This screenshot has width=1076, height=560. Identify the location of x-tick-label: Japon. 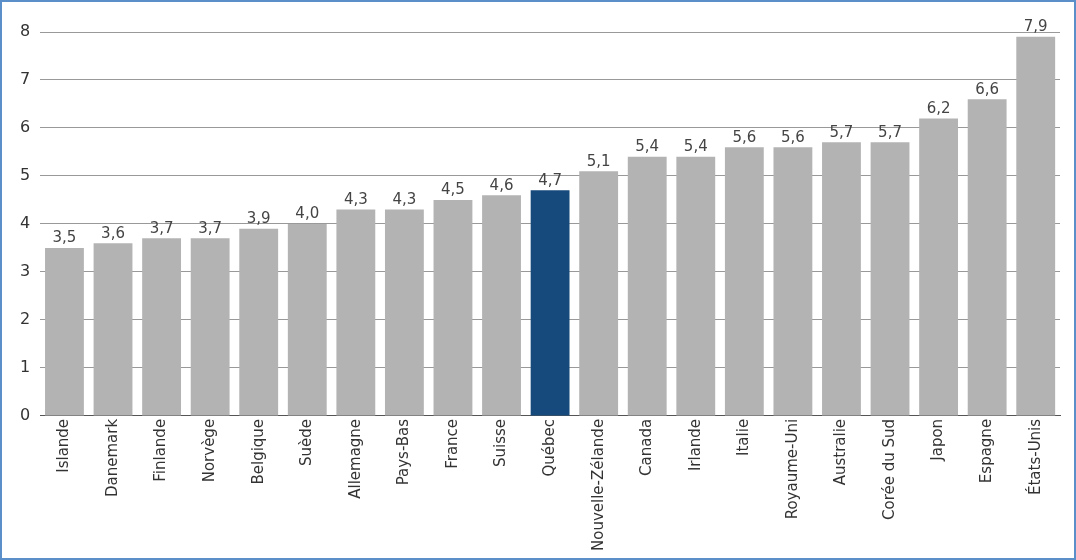
(937, 440).